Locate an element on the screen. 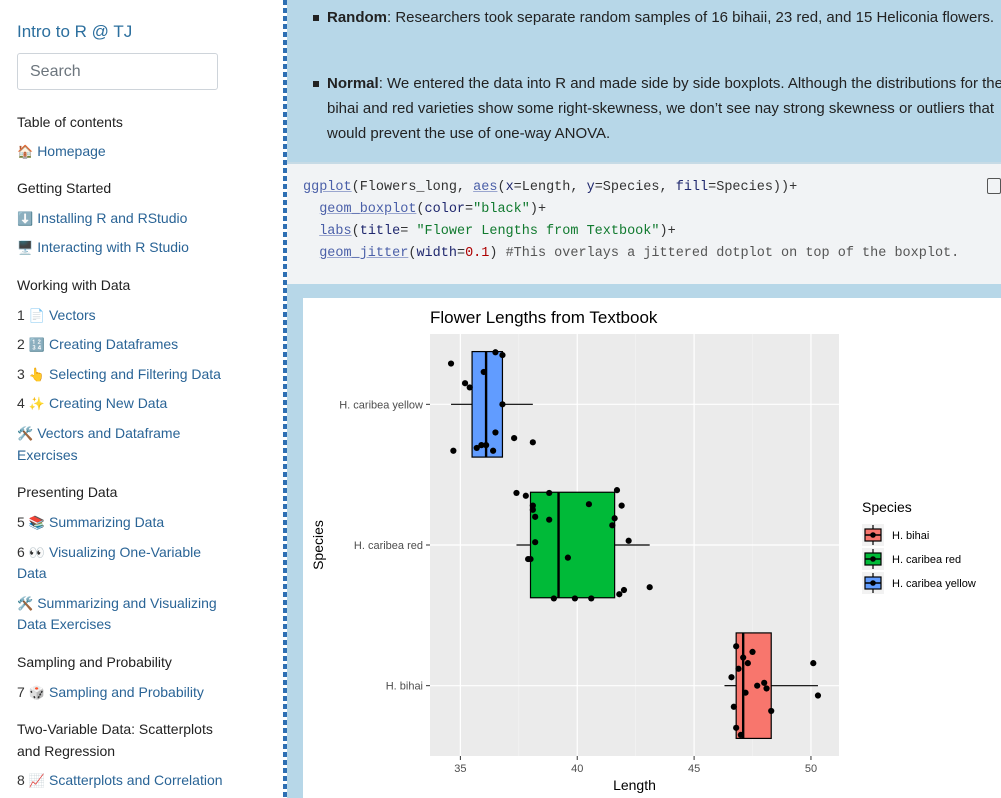 Image resolution: width=1001 pixels, height=798 pixels. sidebar-item-label: Interacting with R Studio is located at coordinates (113, 247).